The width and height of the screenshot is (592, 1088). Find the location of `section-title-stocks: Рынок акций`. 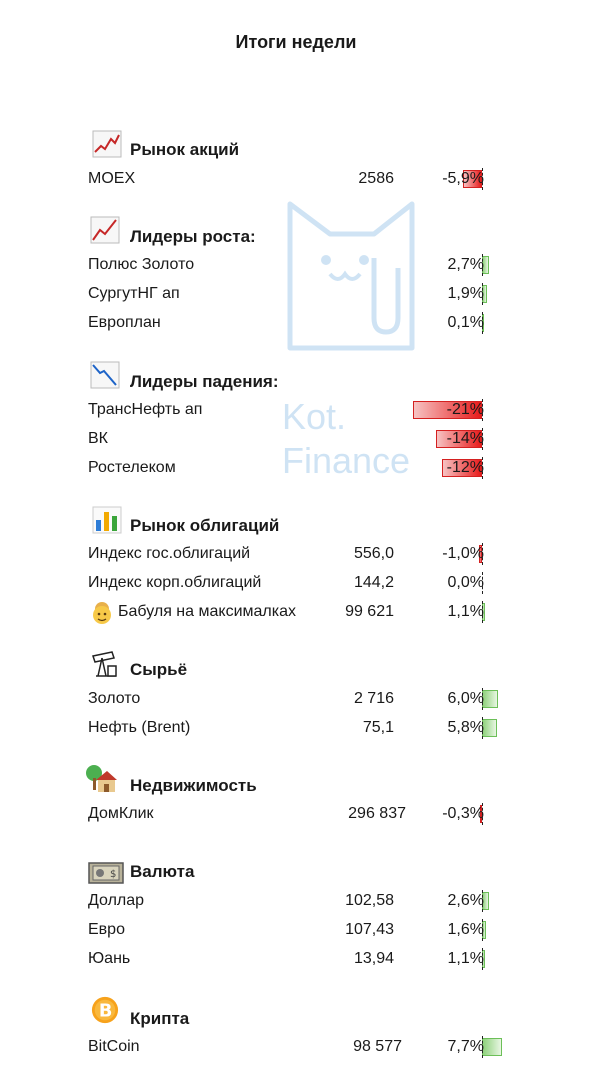

section-title-stocks: Рынок акций is located at coordinates (185, 149).